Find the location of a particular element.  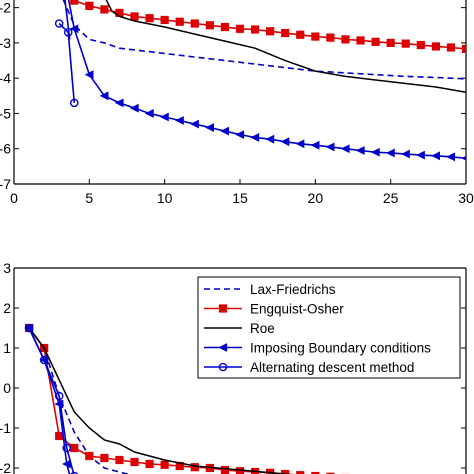

y-tick-label: -1 is located at coordinates (5, 428).